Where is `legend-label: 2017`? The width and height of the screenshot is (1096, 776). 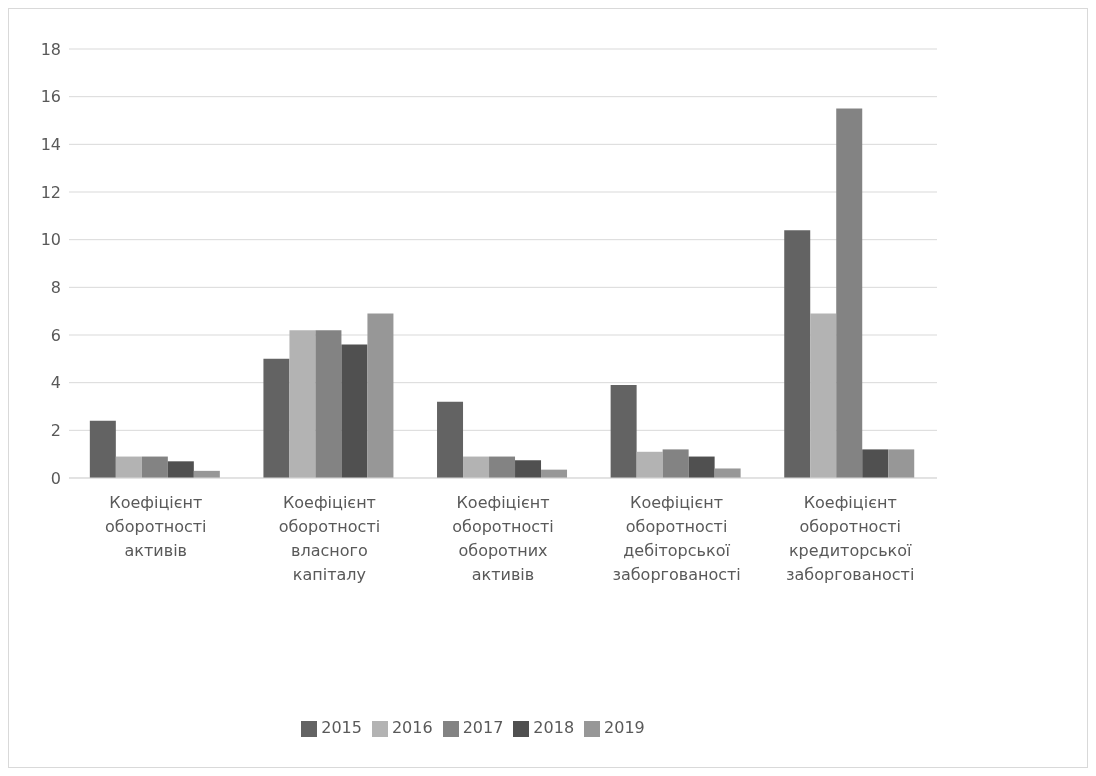 legend-label: 2017 is located at coordinates (483, 727).